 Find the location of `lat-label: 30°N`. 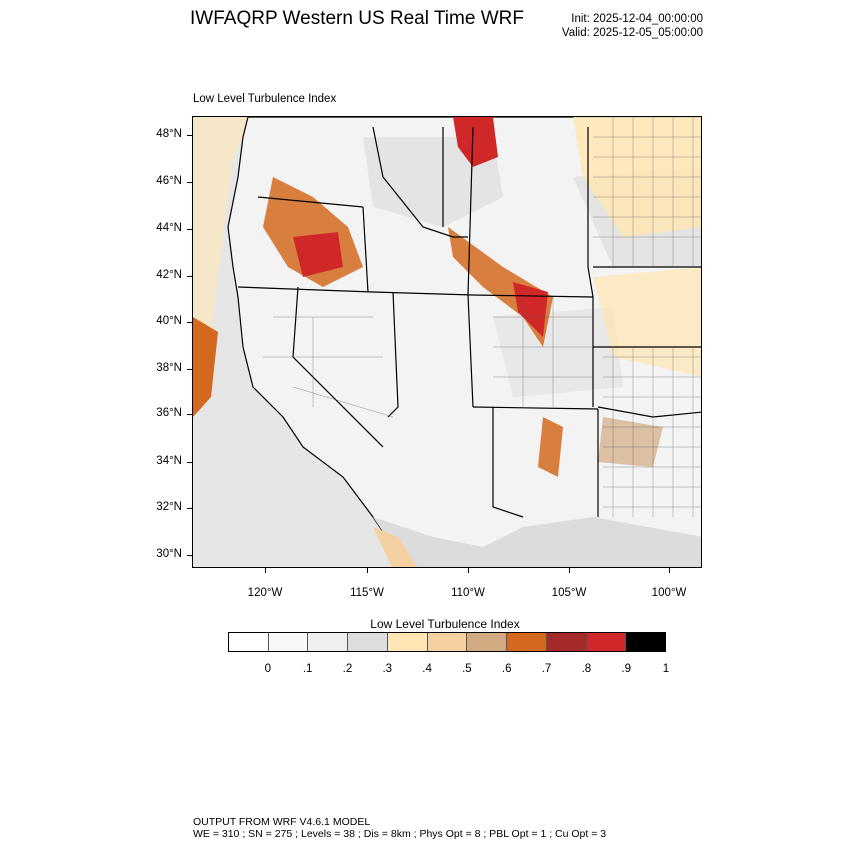

lat-label: 30°N is located at coordinates (169, 554).